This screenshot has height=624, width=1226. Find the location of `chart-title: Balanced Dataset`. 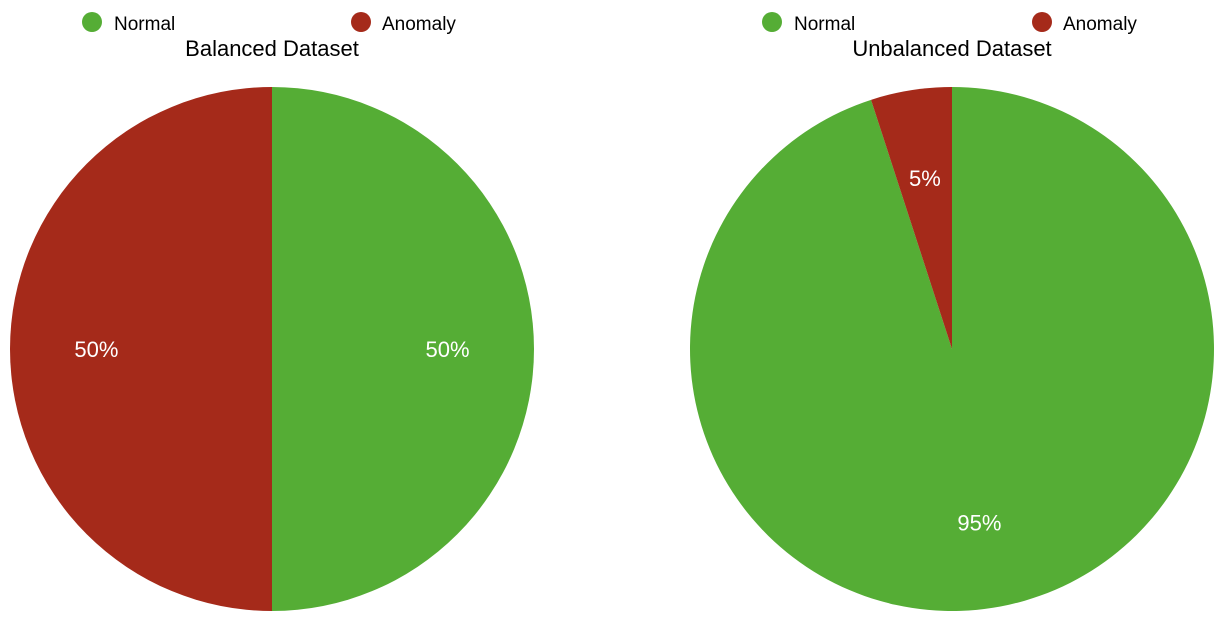

chart-title: Balanced Dataset is located at coordinates (272, 48).